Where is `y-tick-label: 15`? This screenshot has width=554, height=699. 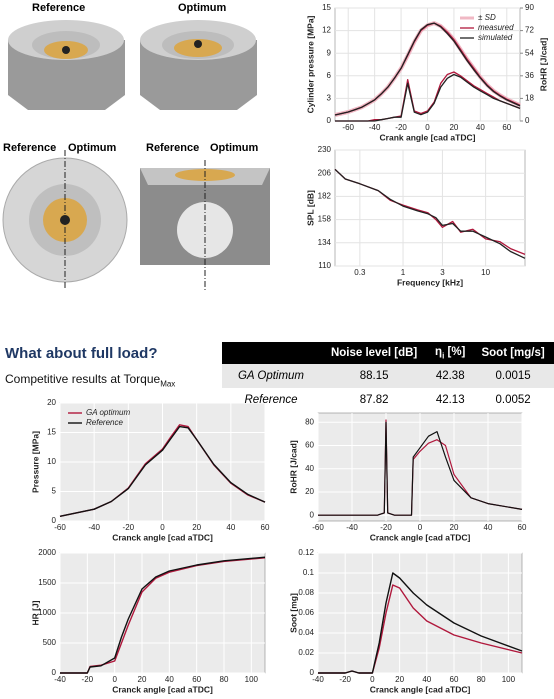 y-tick-label: 15 is located at coordinates (326, 7).